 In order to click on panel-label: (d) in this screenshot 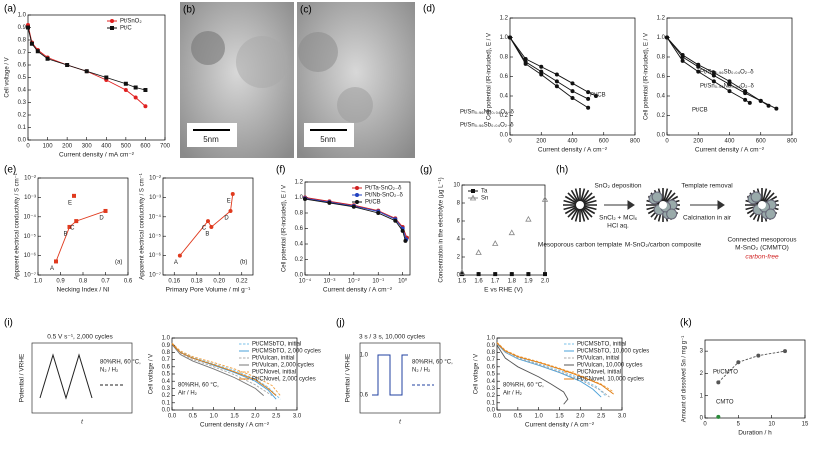, I will do `click(429, 9)`.